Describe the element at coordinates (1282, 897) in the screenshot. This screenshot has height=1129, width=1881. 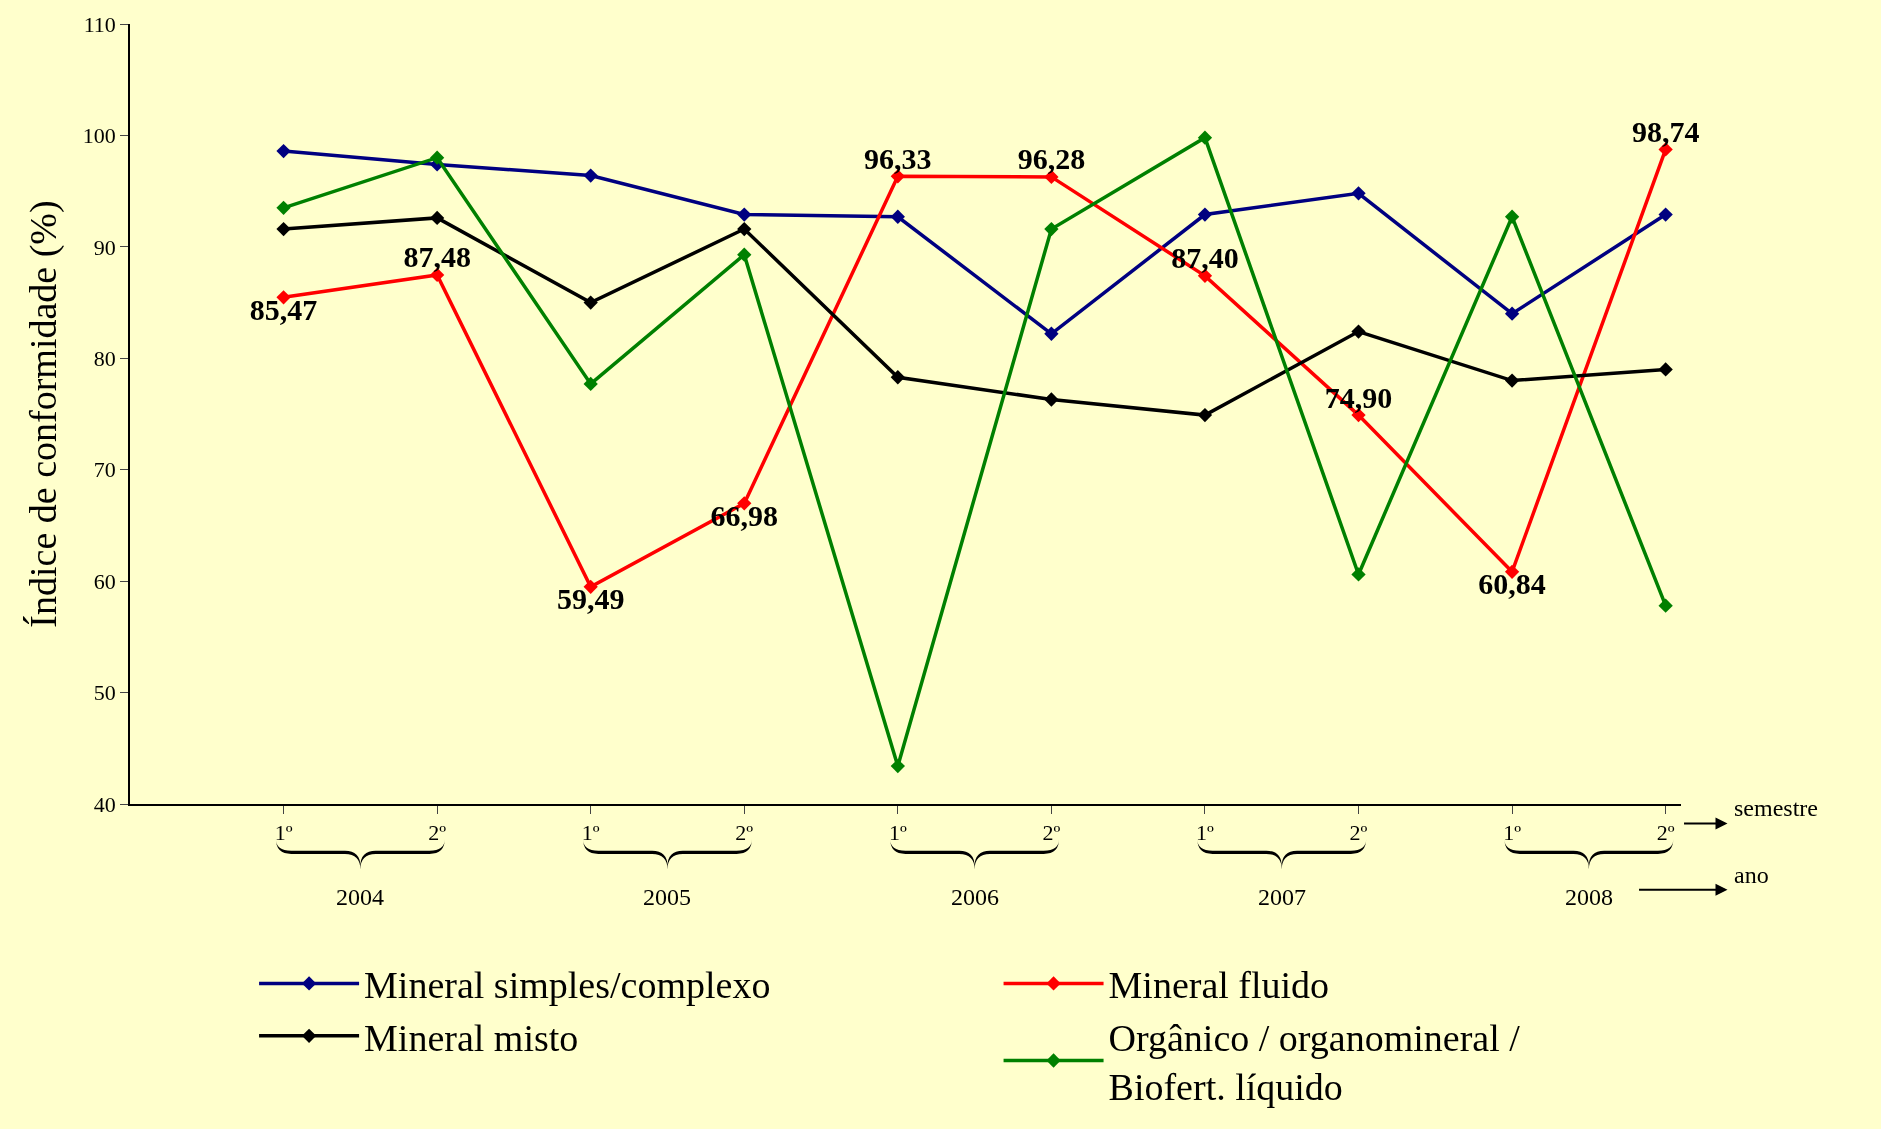
I see `text: 2007` at that location.